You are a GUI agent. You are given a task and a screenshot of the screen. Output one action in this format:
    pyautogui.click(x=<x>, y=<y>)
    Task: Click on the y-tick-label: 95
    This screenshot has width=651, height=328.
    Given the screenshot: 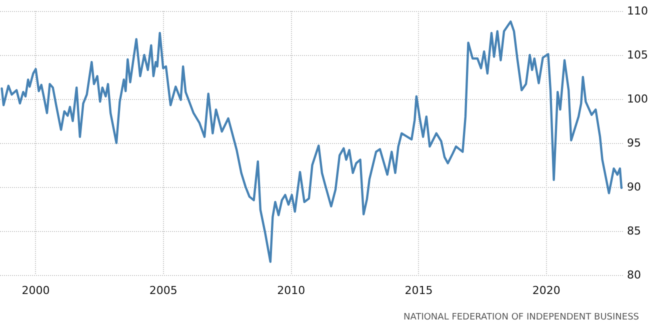 What is the action you would take?
    pyautogui.click(x=634, y=143)
    